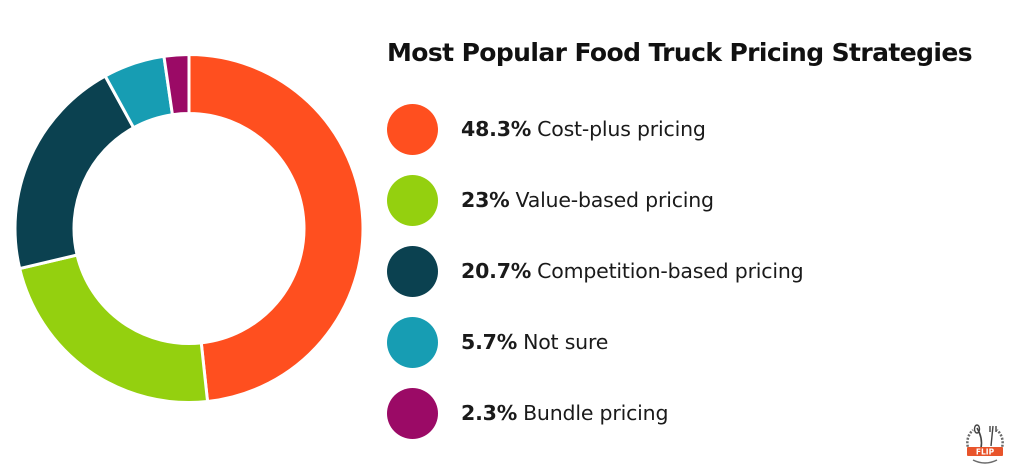 The width and height of the screenshot is (1024, 475). I want to click on donut-slice-value-based, so click(113, 328).